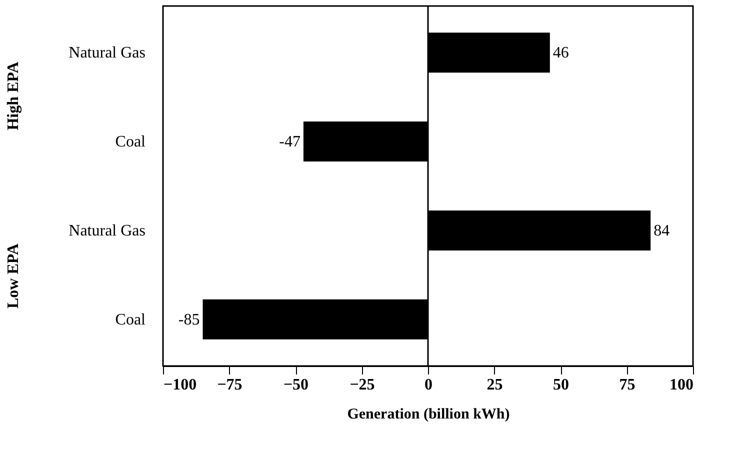  I want to click on x-tick-label: 75, so click(627, 385).